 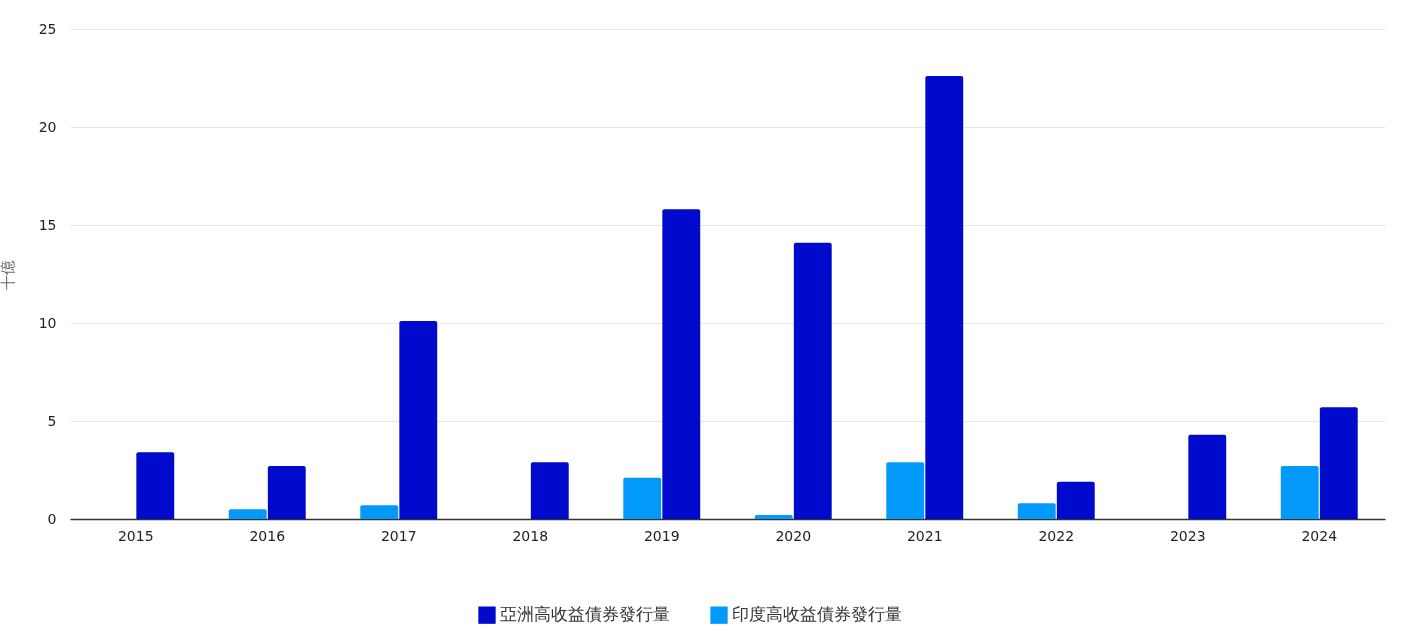 What do you see at coordinates (47, 28) in the screenshot?
I see `y-tick-label: 25` at bounding box center [47, 28].